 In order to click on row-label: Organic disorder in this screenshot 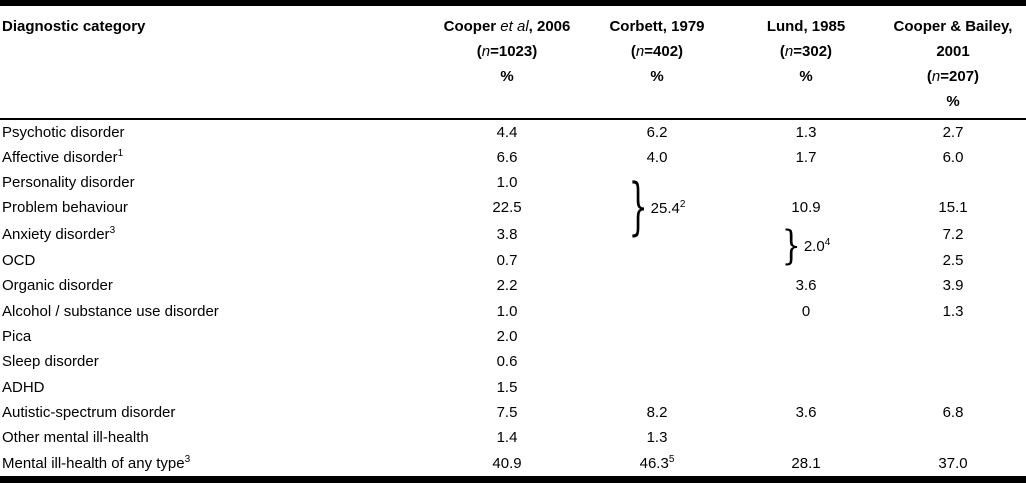, I will do `click(57, 286)`.